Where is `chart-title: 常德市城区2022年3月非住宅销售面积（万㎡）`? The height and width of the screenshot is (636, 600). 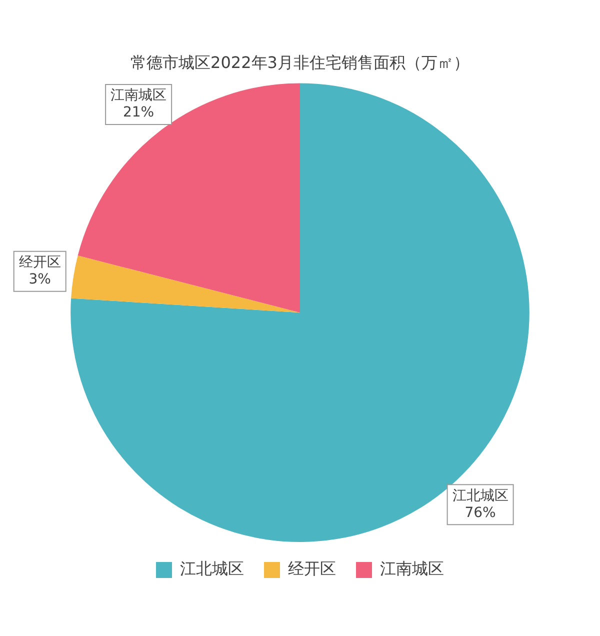 chart-title: 常德市城区2022年3月非住宅销售面积（万㎡） is located at coordinates (300, 62).